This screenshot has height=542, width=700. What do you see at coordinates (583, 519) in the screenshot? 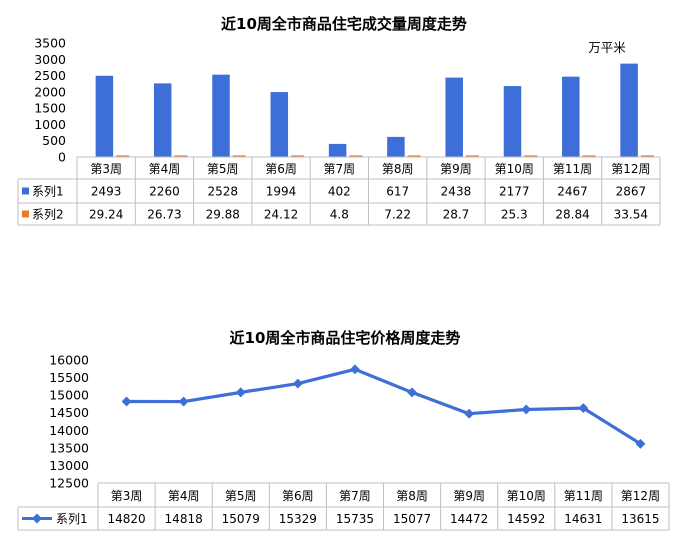
I see `chart2-data-label: 14631` at bounding box center [583, 519].